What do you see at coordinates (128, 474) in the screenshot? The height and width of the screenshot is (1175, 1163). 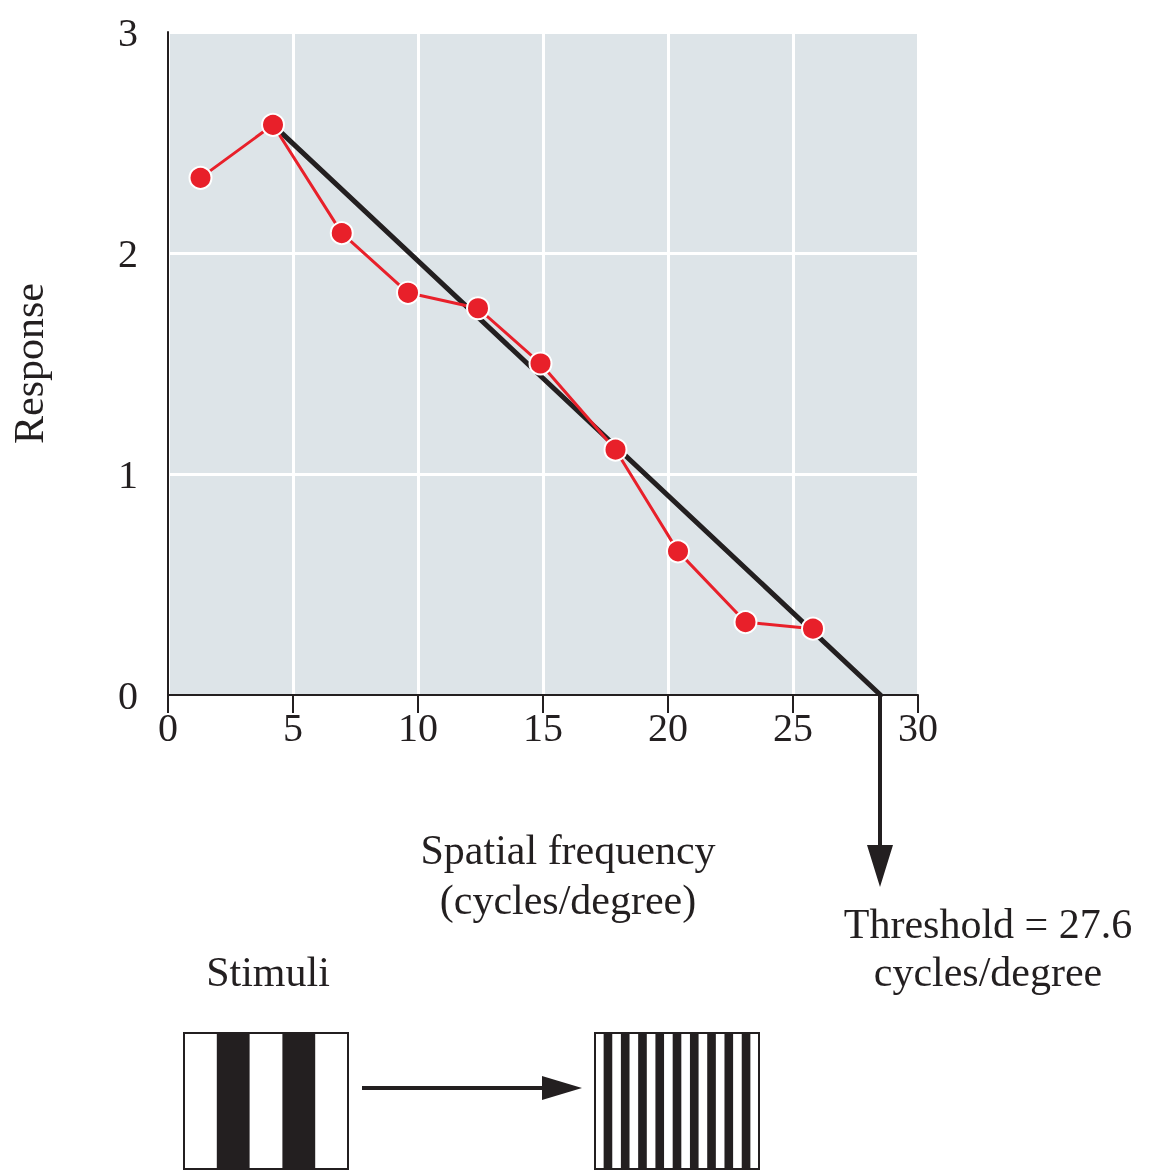 I see `y-tick-label: 1` at bounding box center [128, 474].